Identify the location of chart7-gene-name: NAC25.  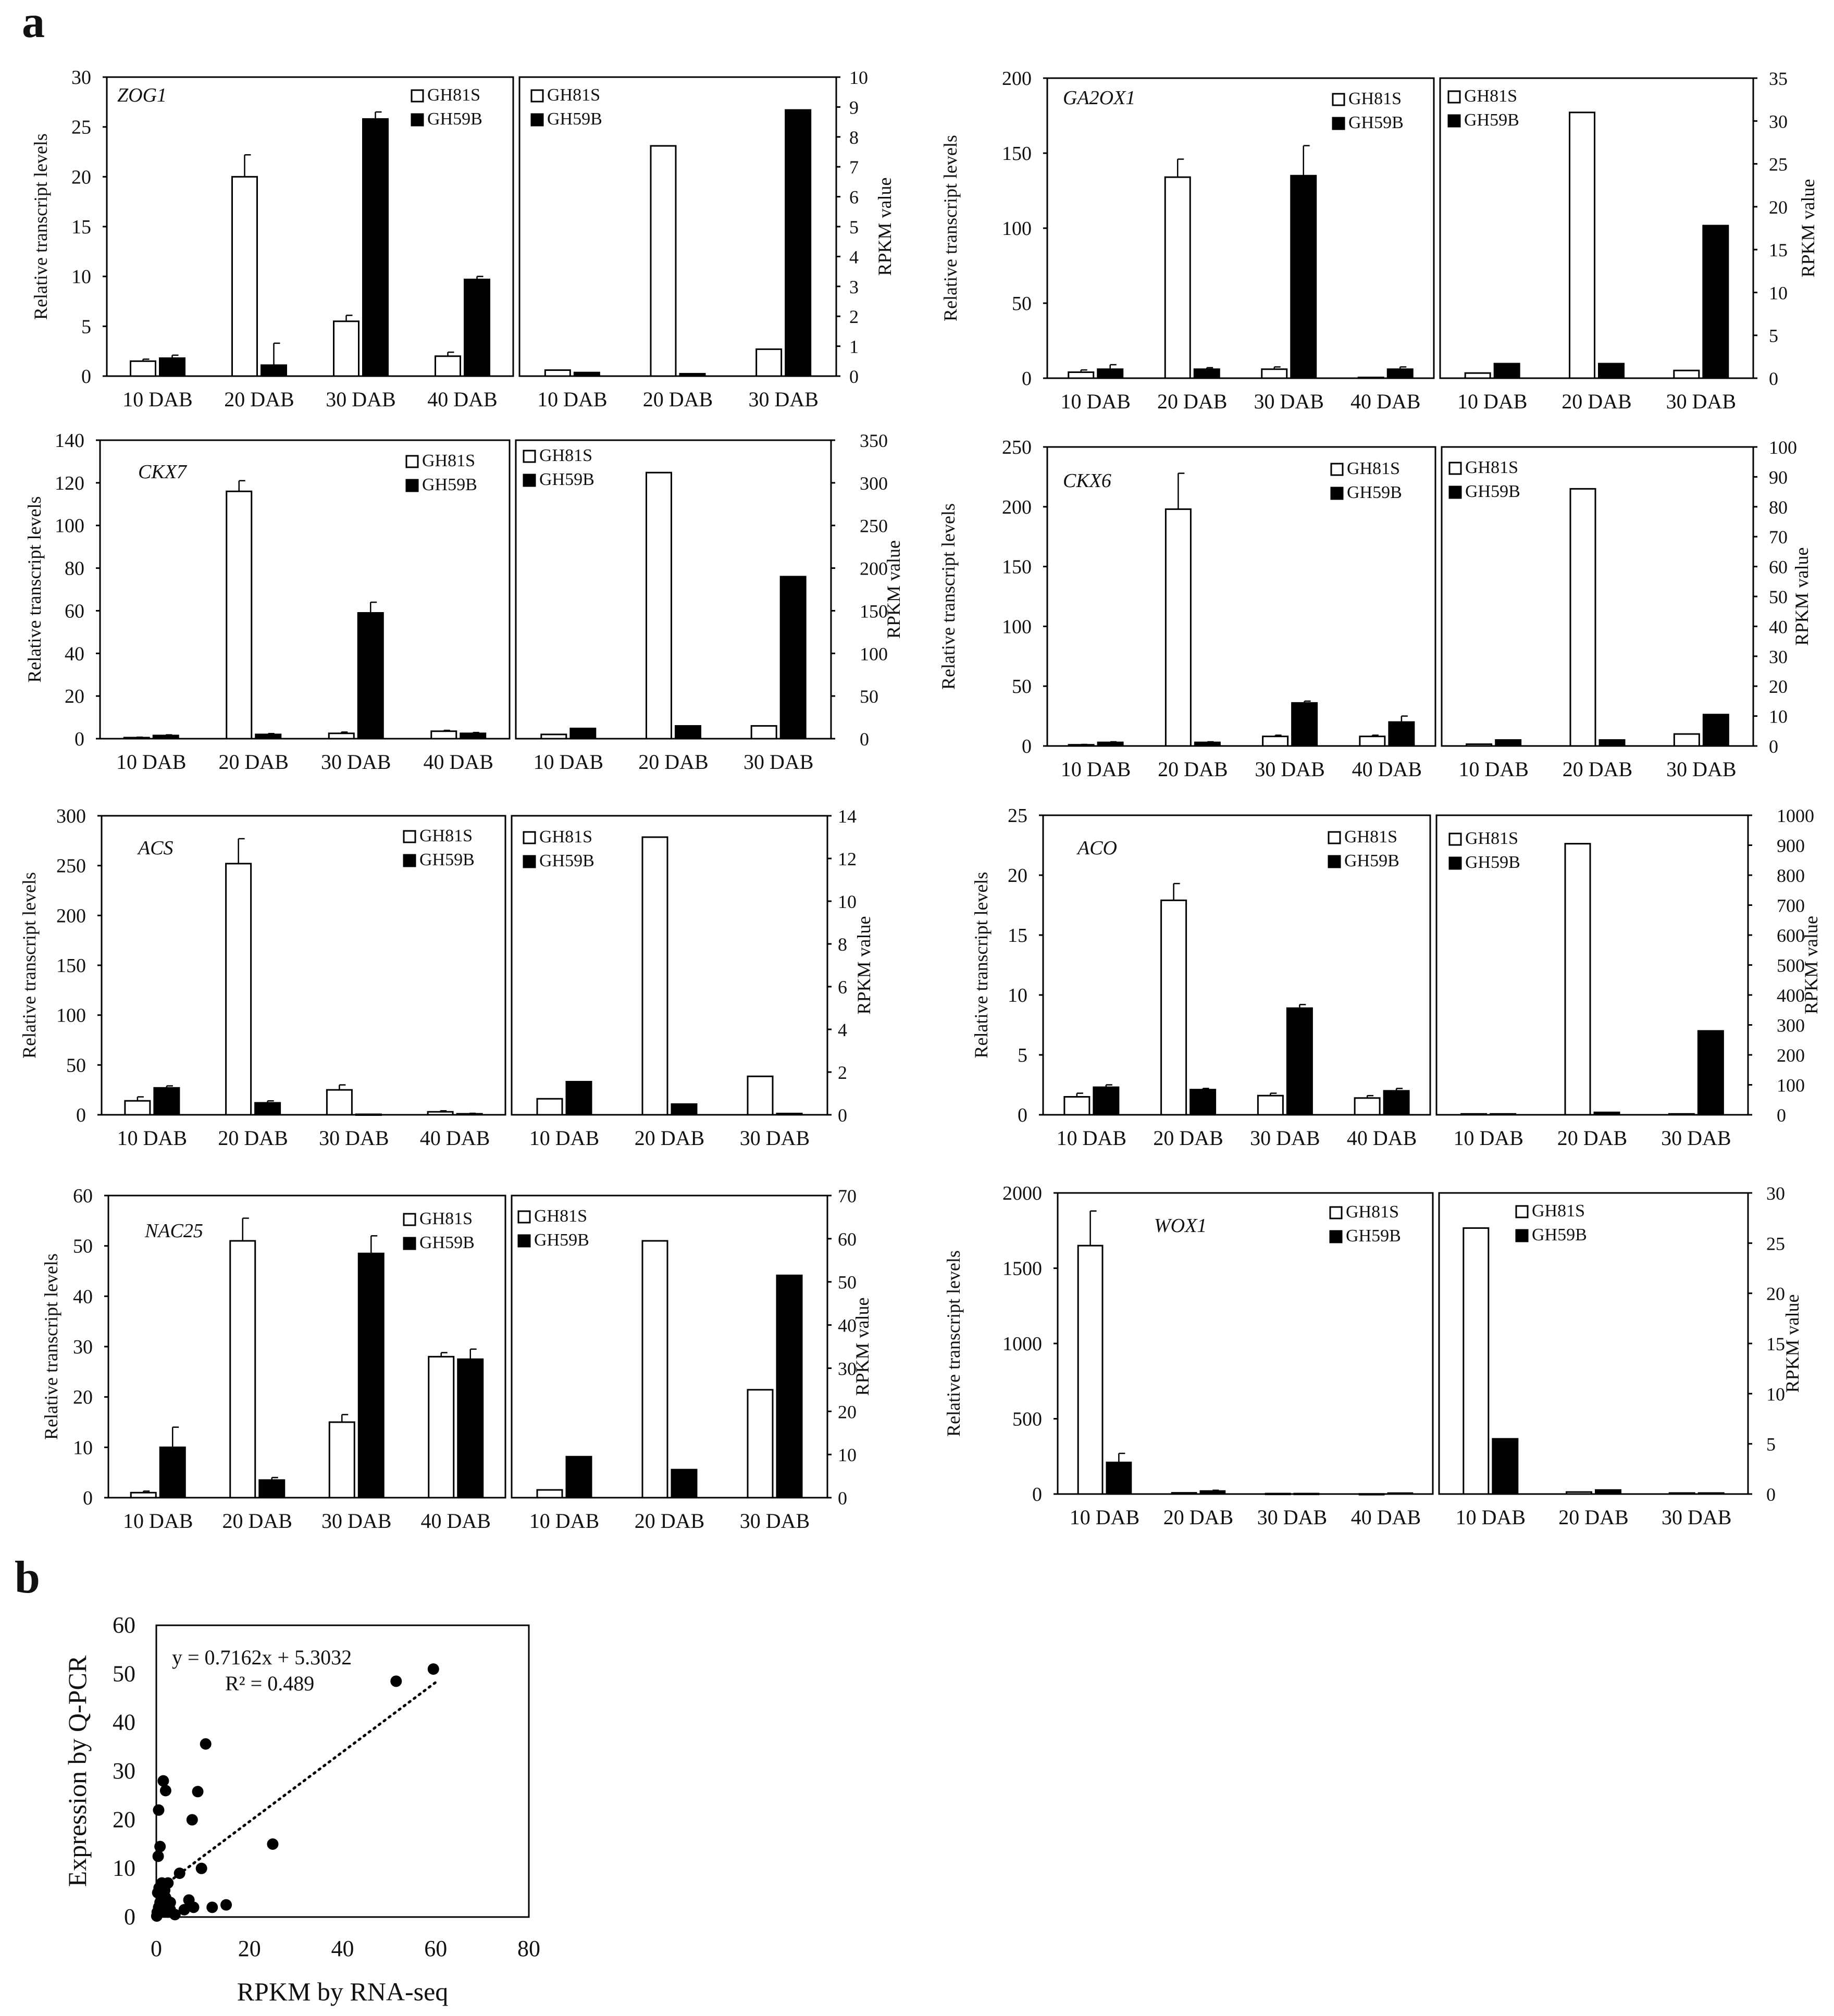
(173, 1231).